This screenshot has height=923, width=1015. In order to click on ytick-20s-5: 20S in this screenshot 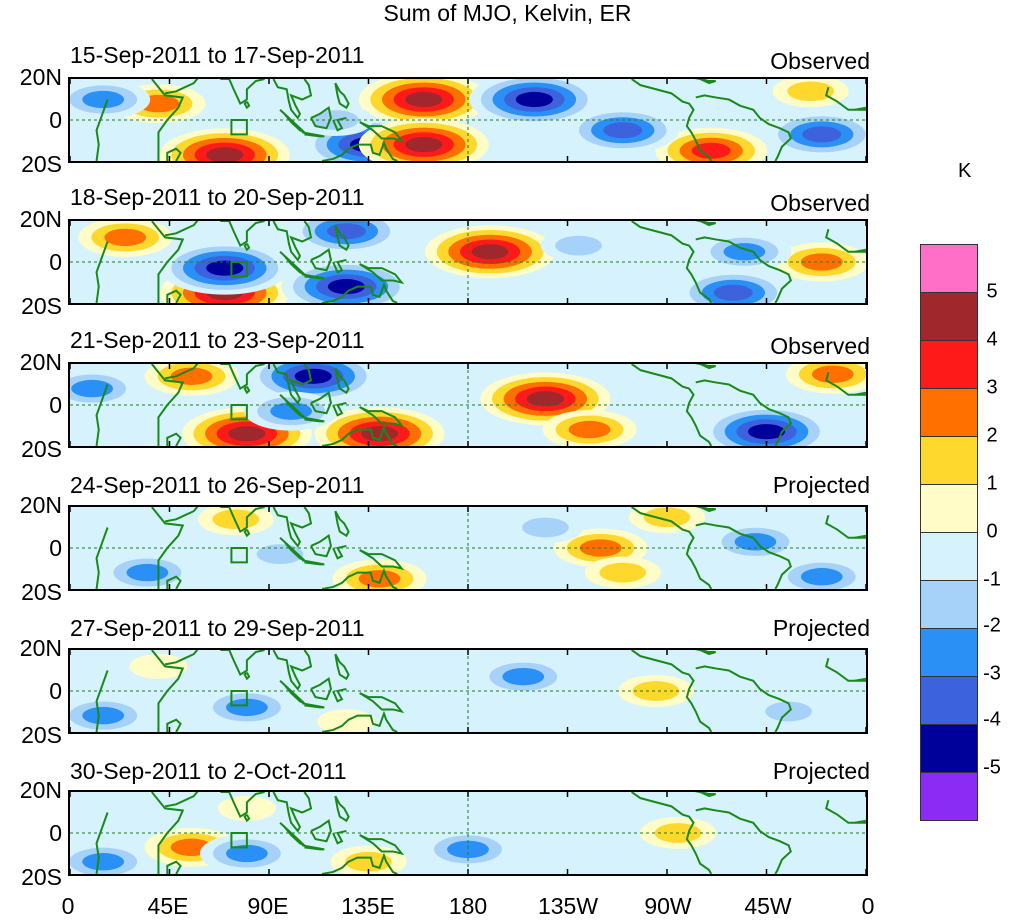, I will do `click(41, 735)`.